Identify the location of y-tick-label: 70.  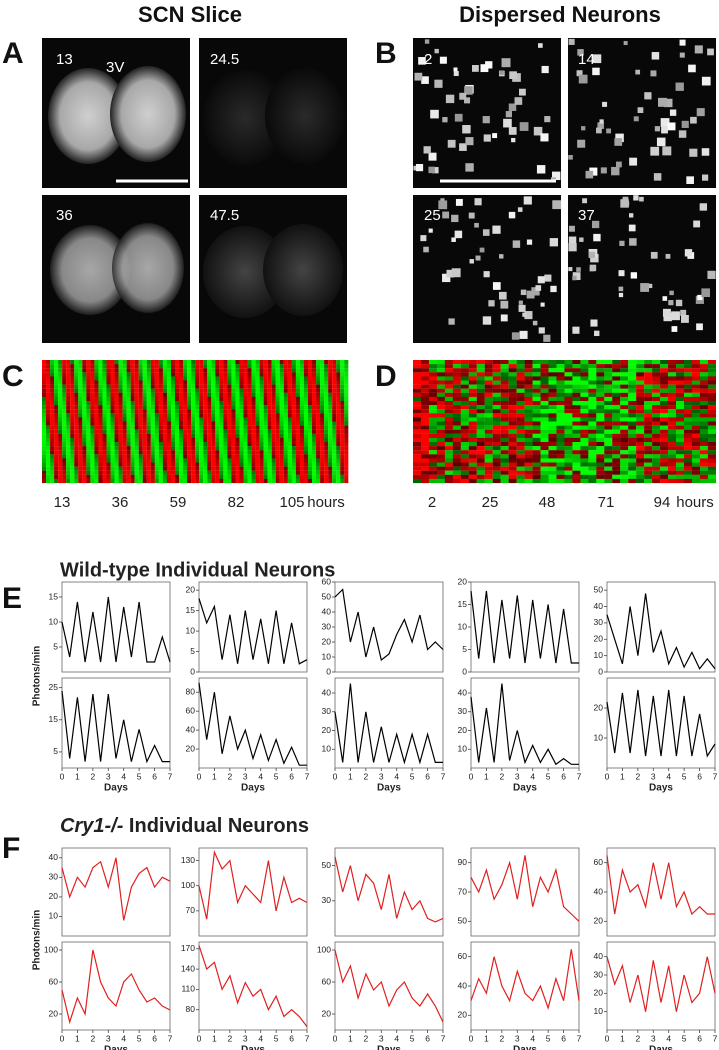
(191, 910).